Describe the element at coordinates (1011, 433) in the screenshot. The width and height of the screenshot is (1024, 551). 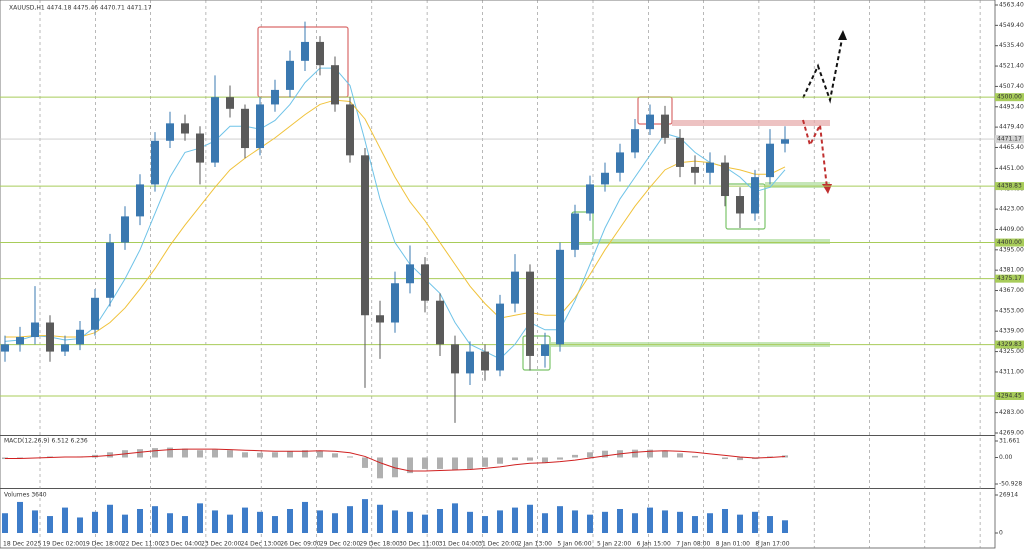
I see `y-tick-label: 4269.00` at that location.